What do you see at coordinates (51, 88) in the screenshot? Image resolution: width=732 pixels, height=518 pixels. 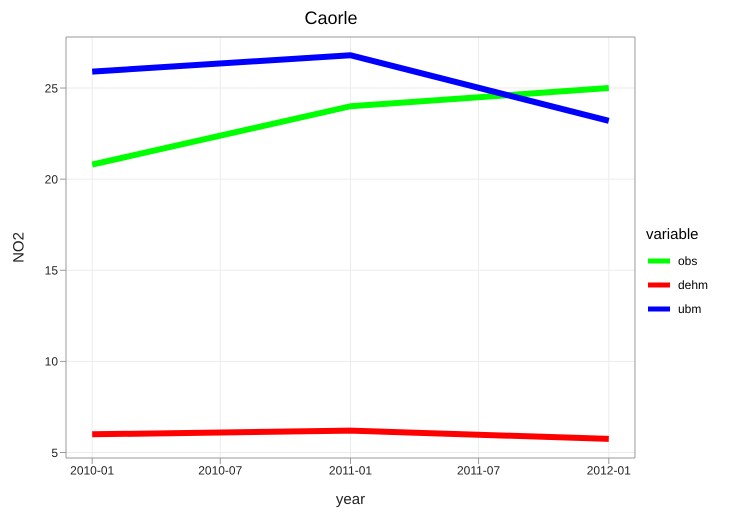 I see `y-tick-label: 25` at bounding box center [51, 88].